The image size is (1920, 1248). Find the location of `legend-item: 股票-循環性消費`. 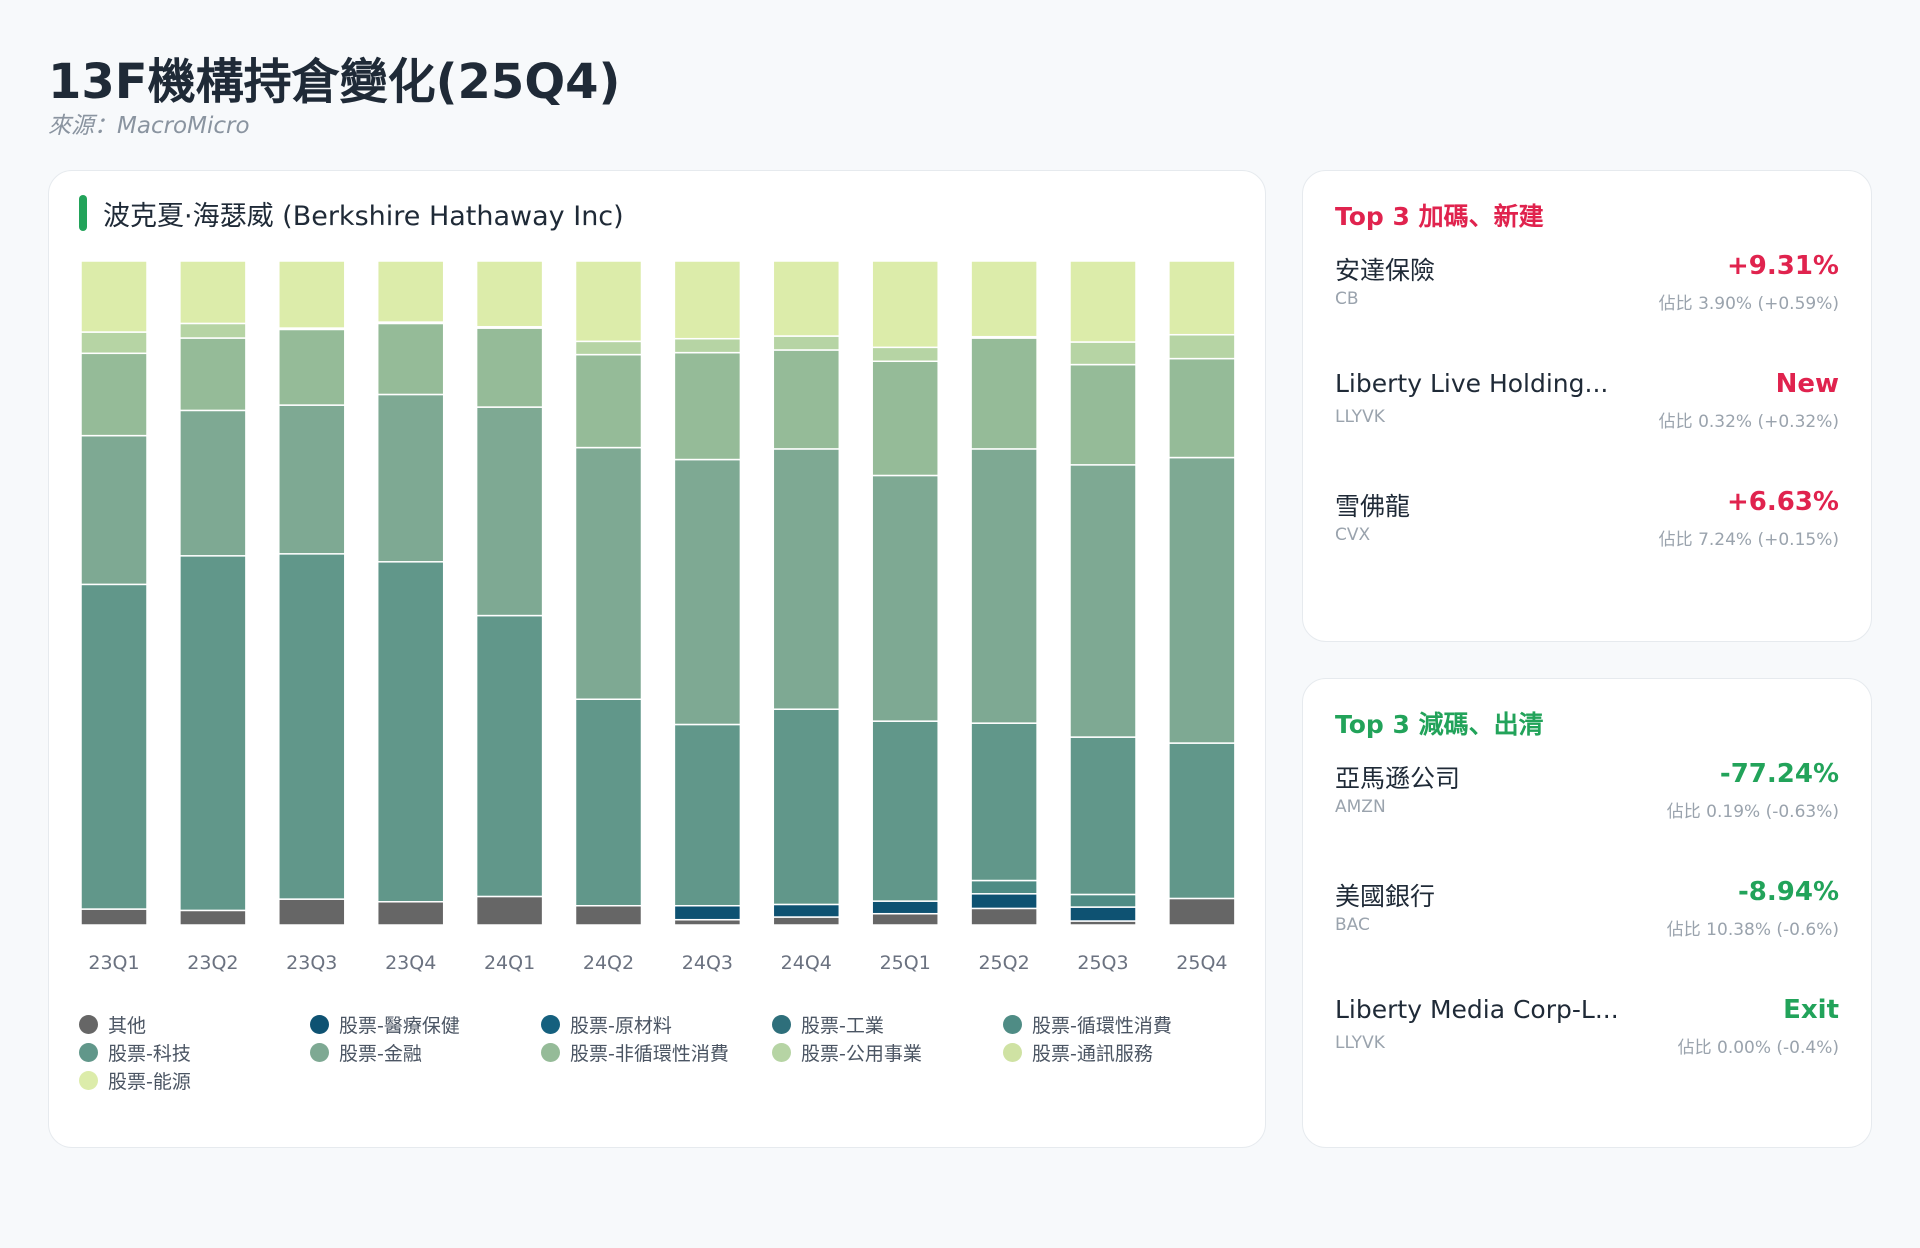

legend-item: 股票-循環性消費 is located at coordinates (1118, 1025).